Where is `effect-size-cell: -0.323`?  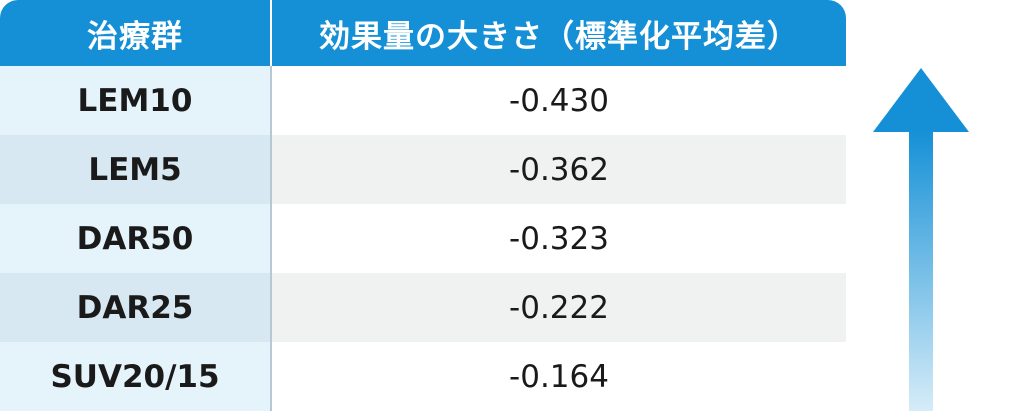 effect-size-cell: -0.323 is located at coordinates (559, 238).